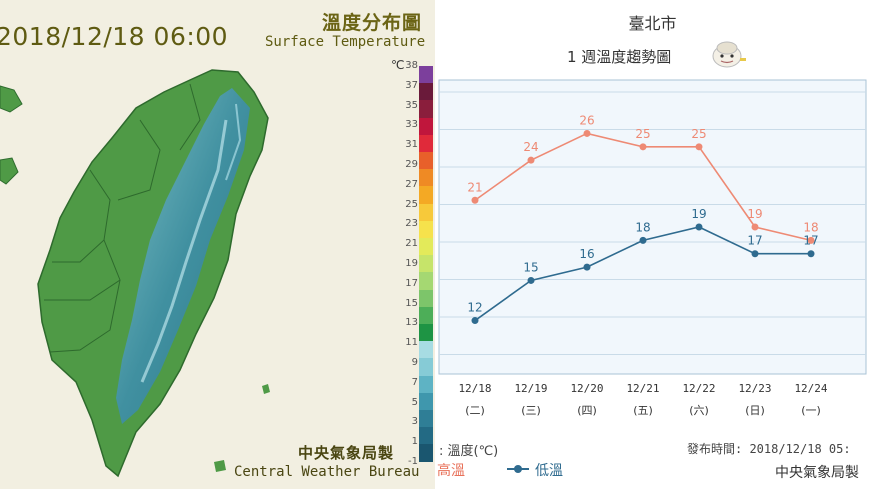  What do you see at coordinates (469, 451) in the screenshot?
I see `chart-unit-label: : 溫度(℃)` at bounding box center [469, 451].